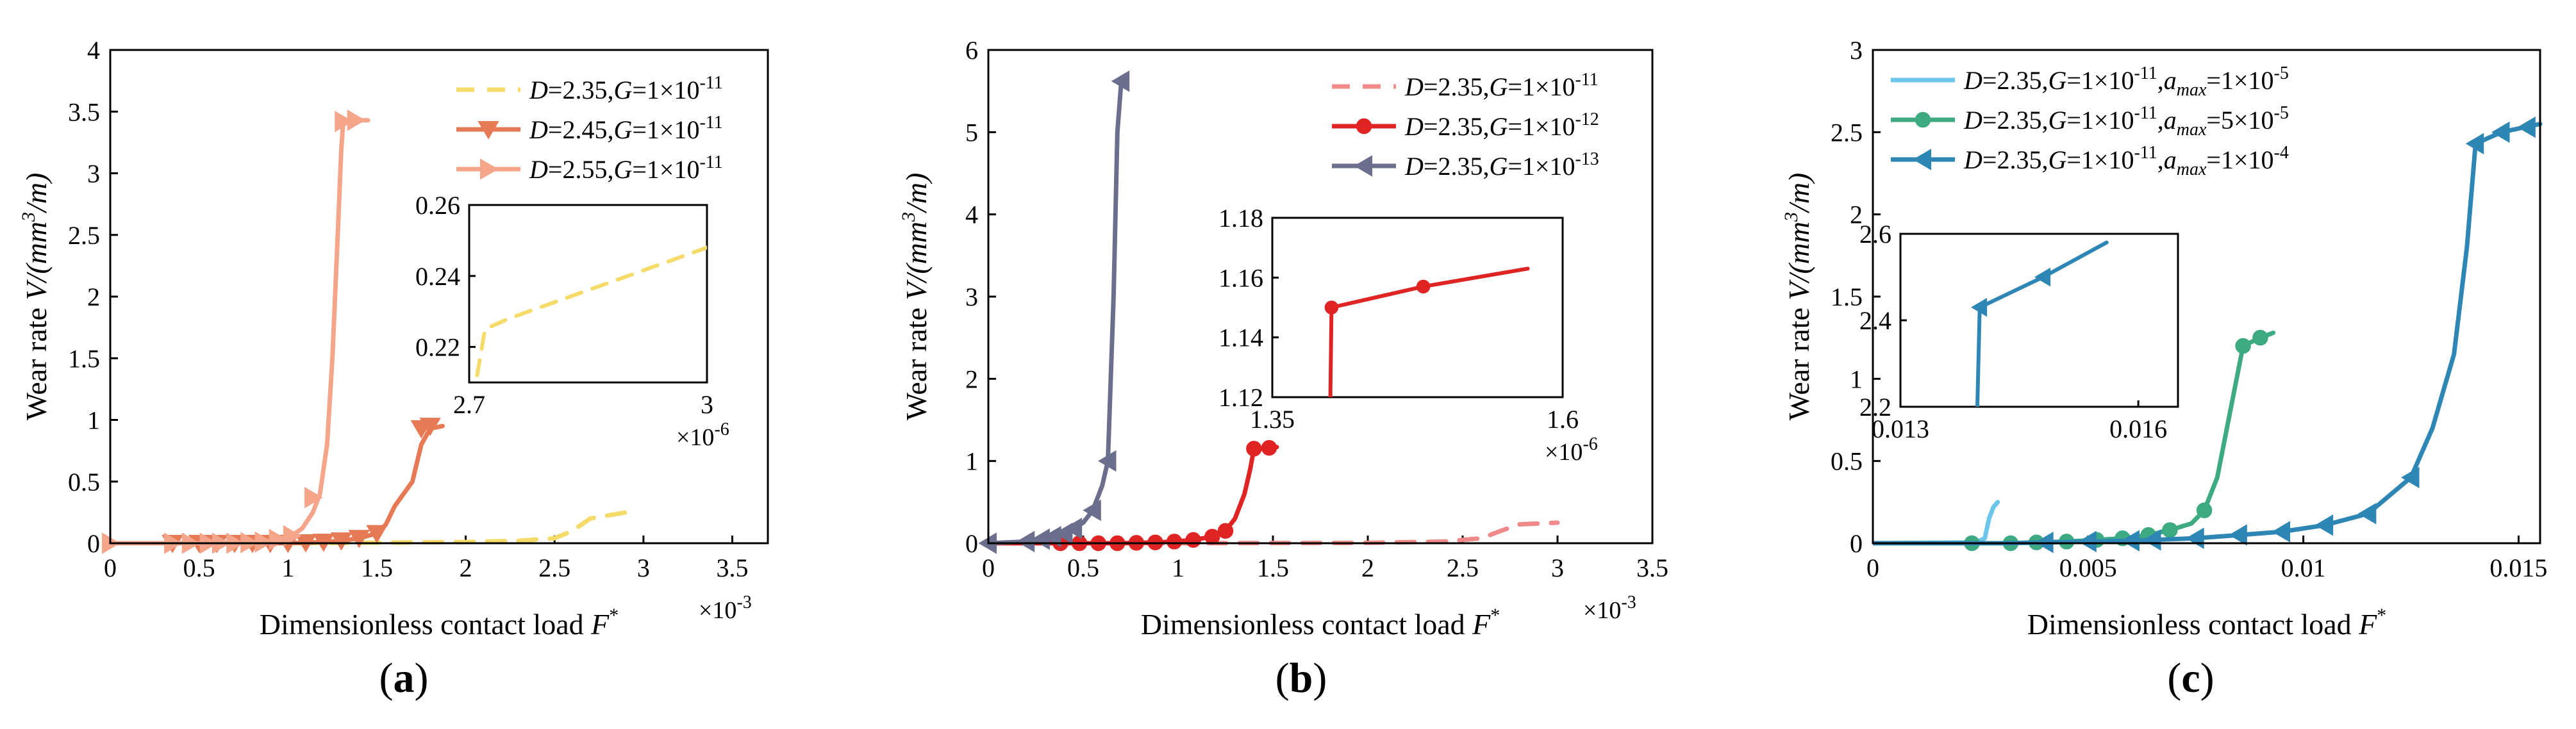 The image size is (2576, 729). What do you see at coordinates (972, 50) in the screenshot?
I see `y-tick-label: 6` at bounding box center [972, 50].